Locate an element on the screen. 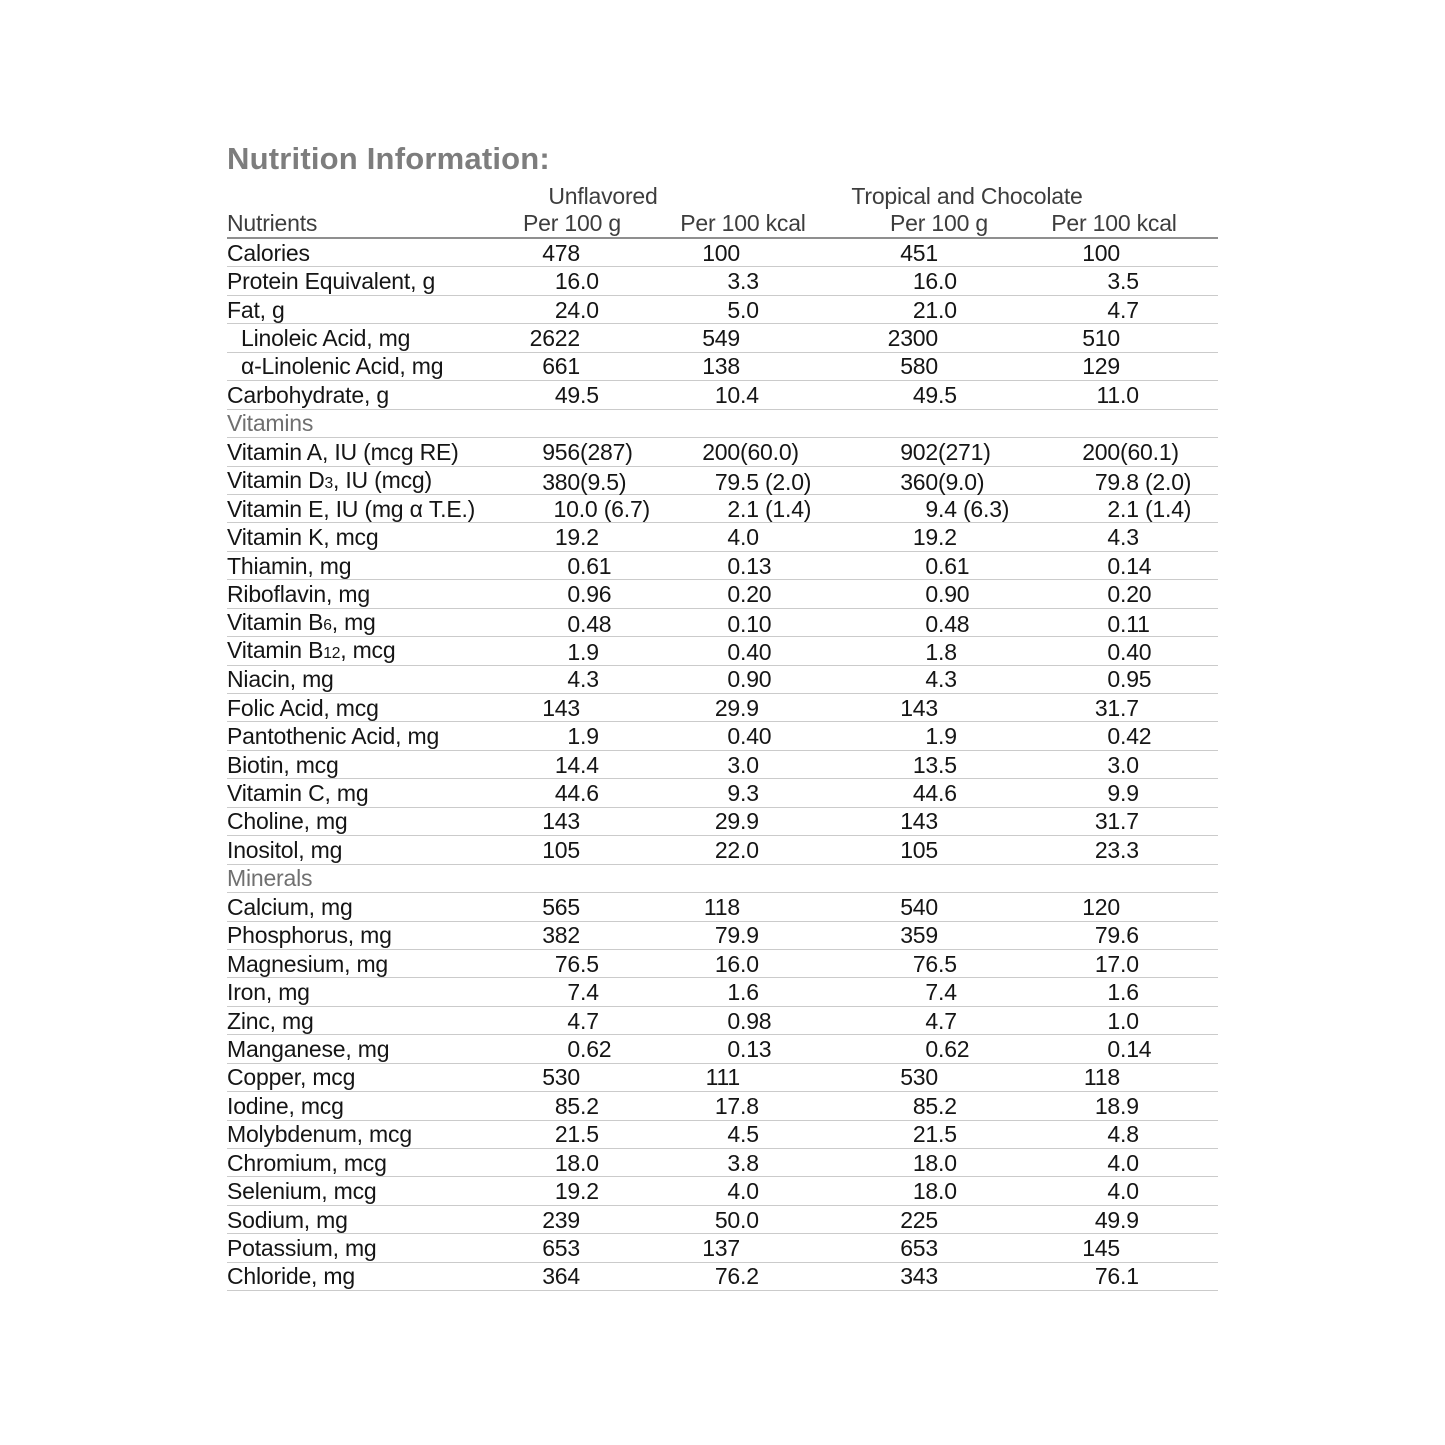  table-row: Vitamin K, mcg 19.2 4.0 19.2 4.3 is located at coordinates (722, 537).